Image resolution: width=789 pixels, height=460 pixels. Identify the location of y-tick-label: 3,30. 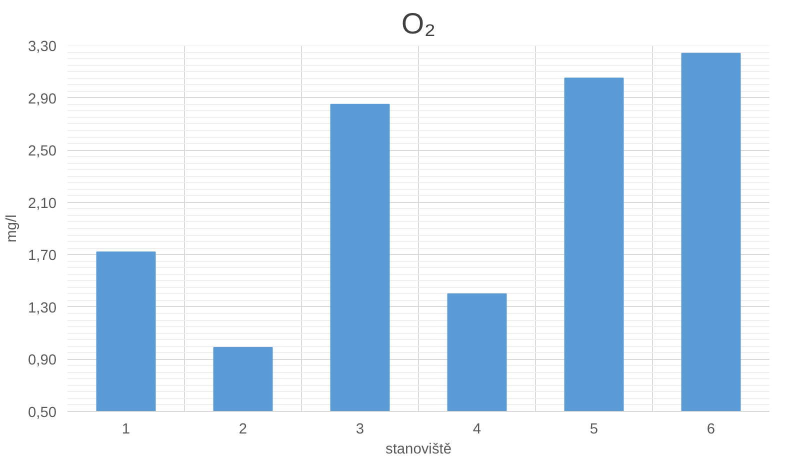
(42, 47).